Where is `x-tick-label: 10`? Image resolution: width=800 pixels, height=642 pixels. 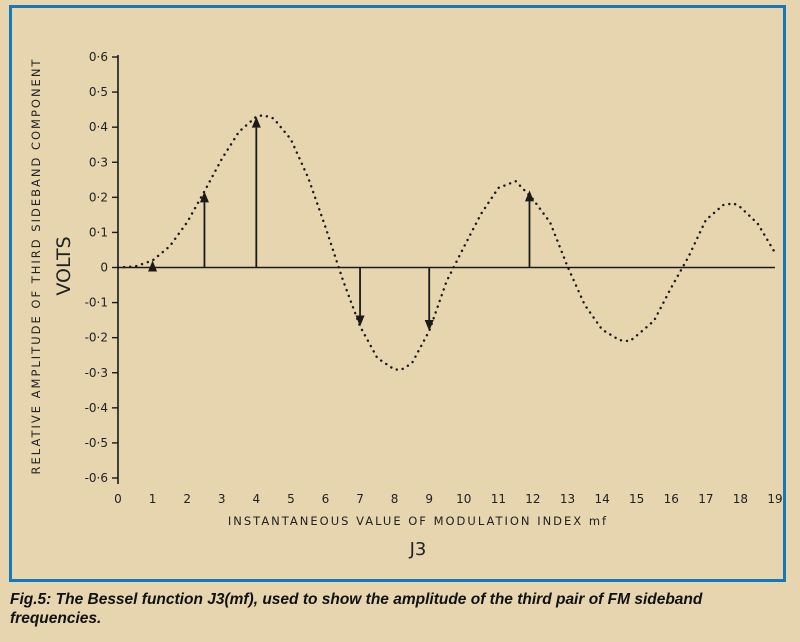
x-tick-label: 10 is located at coordinates (463, 499).